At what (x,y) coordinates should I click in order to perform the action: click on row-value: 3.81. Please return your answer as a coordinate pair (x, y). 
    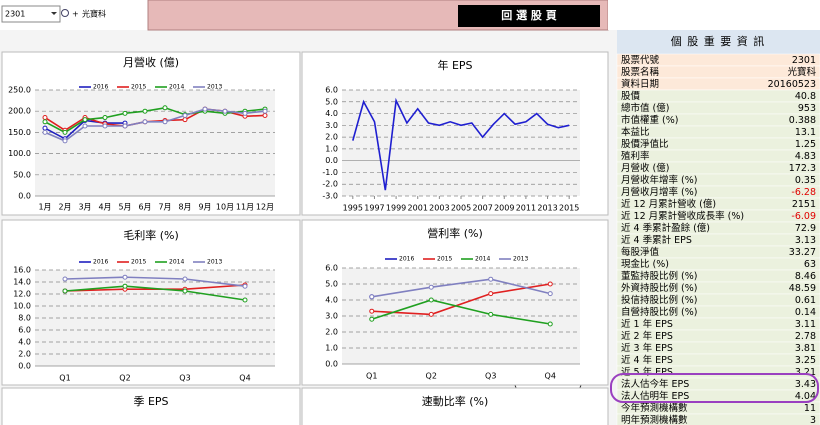
    Looking at the image, I should click on (805, 348).